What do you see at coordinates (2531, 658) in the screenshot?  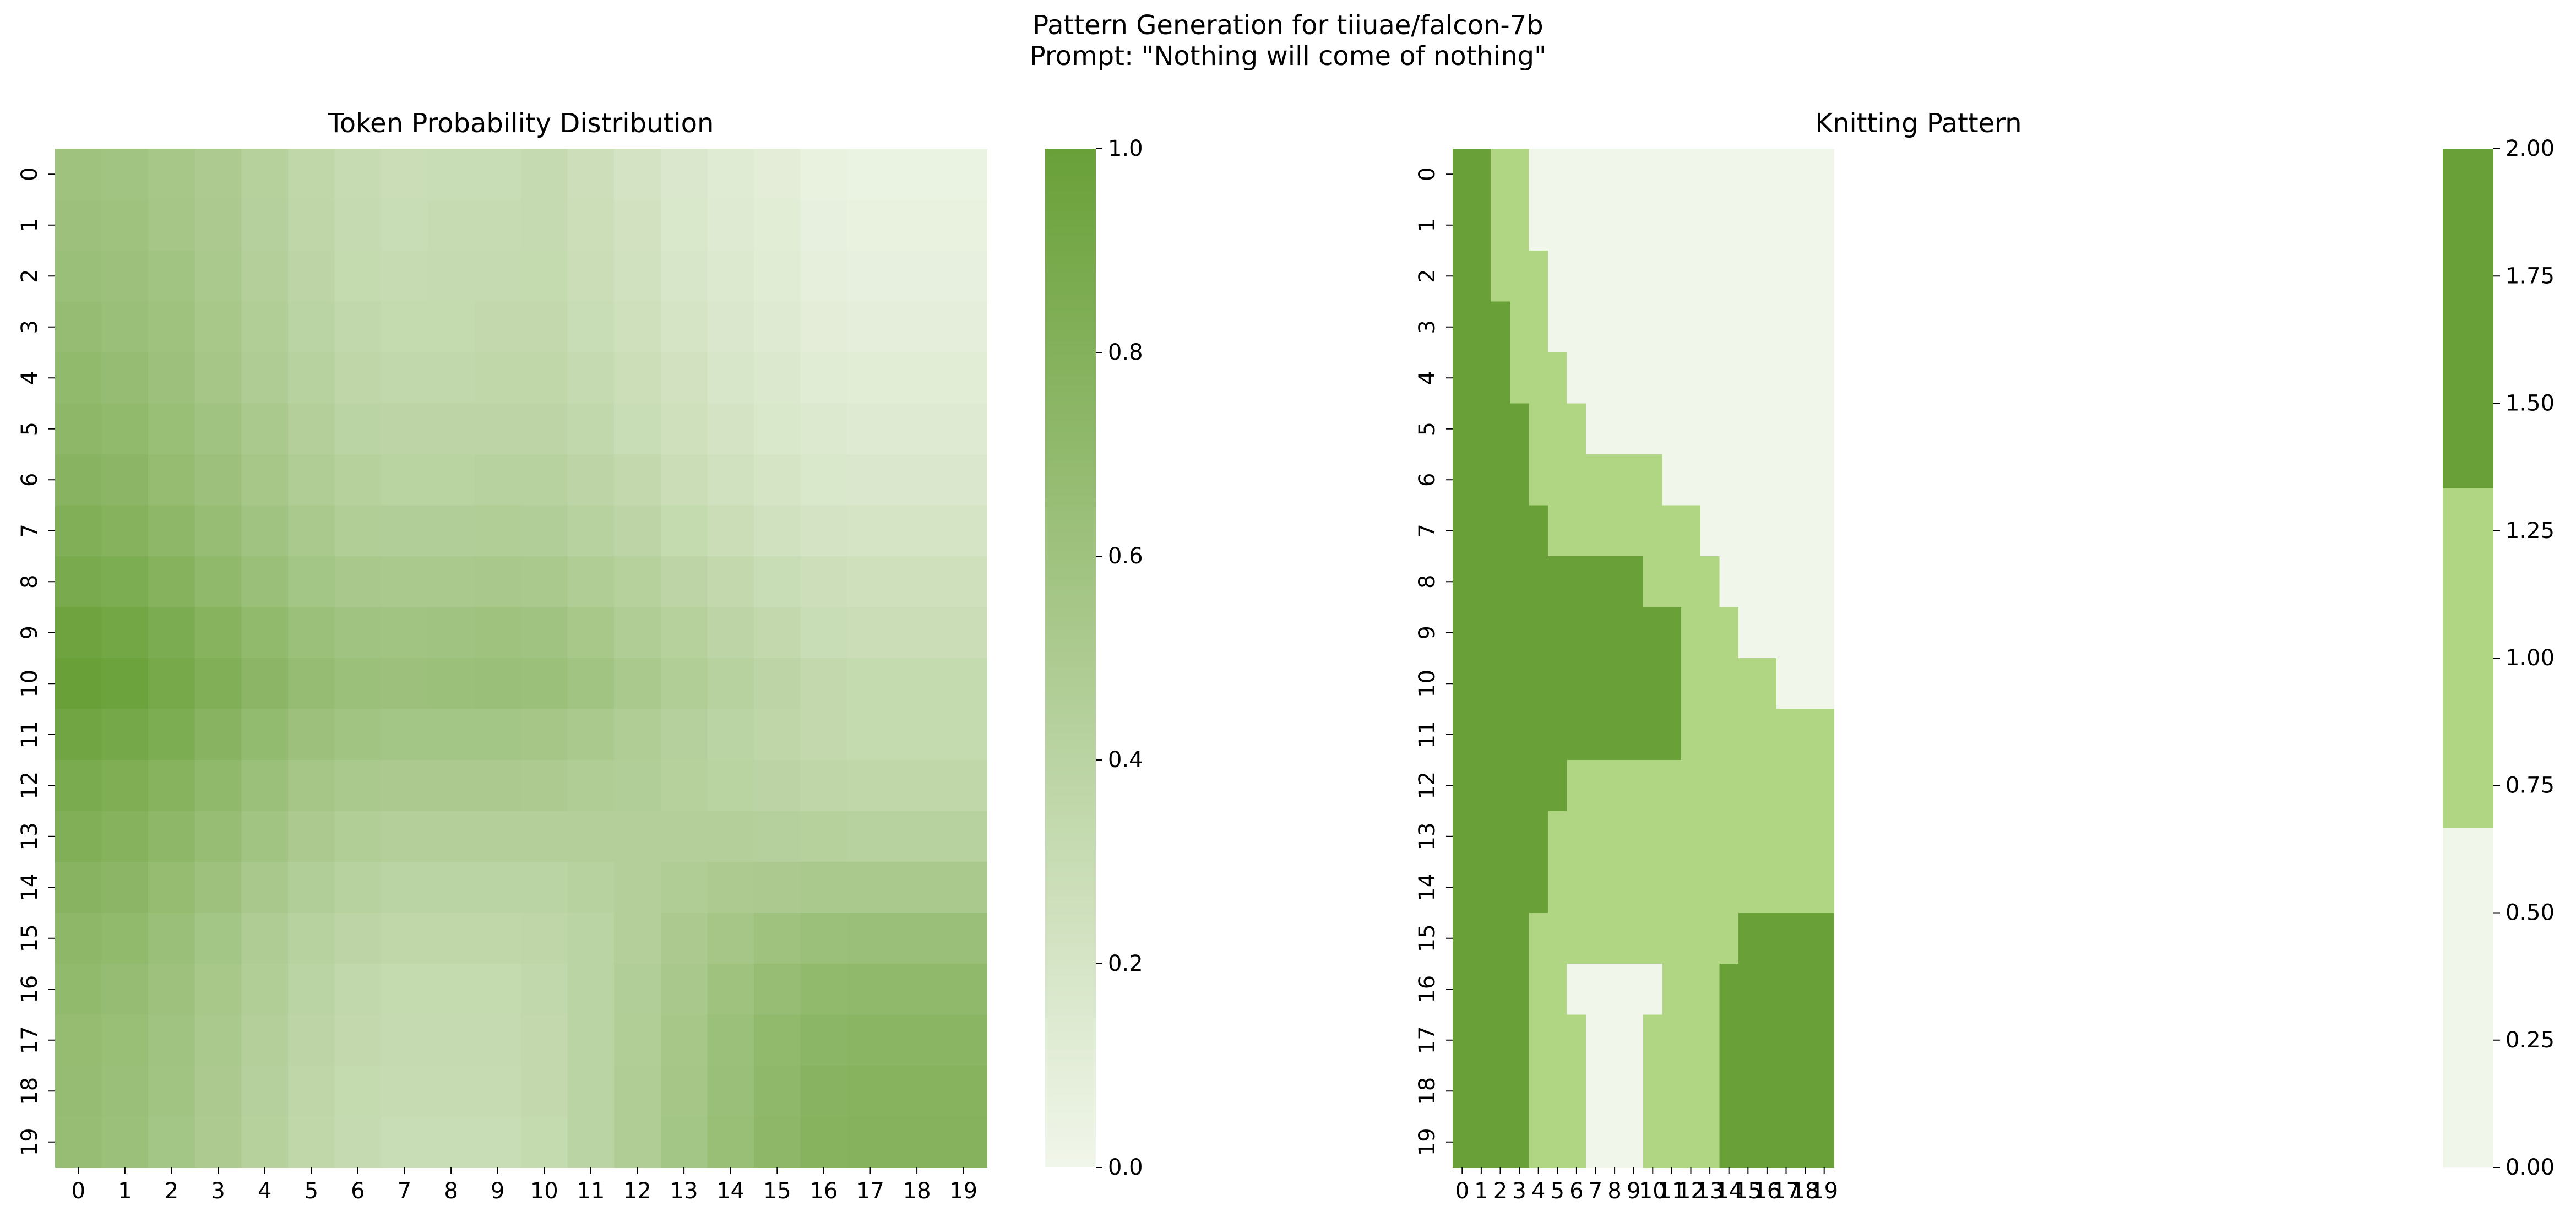 I see `colorbar-tick-label: 1.00` at bounding box center [2531, 658].